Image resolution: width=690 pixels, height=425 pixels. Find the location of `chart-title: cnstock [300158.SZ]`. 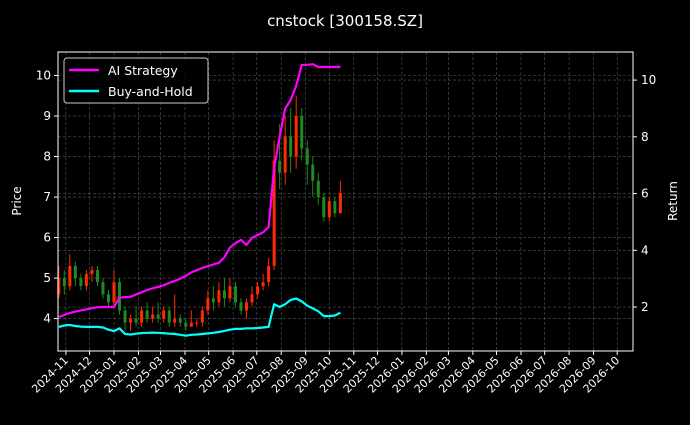

chart-title: cnstock [300158.SZ] is located at coordinates (345, 21).